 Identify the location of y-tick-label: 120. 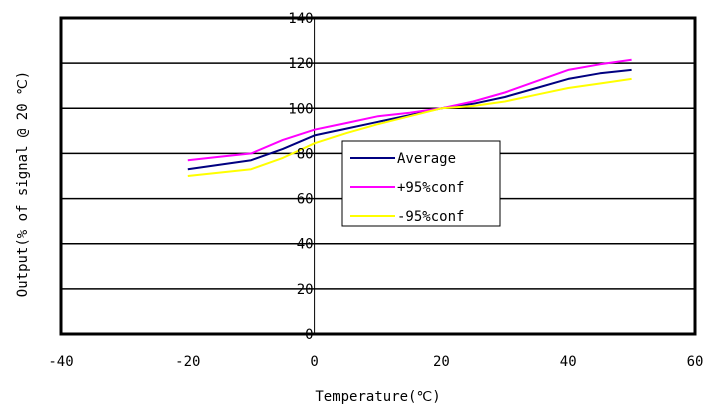
(300, 64).